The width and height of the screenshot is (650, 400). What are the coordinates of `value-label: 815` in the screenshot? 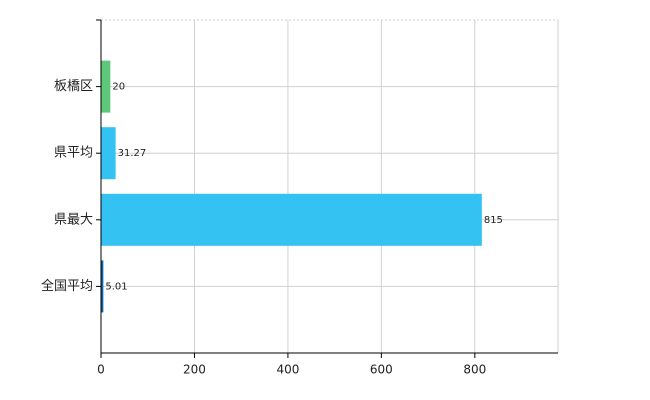 It's located at (493, 220).